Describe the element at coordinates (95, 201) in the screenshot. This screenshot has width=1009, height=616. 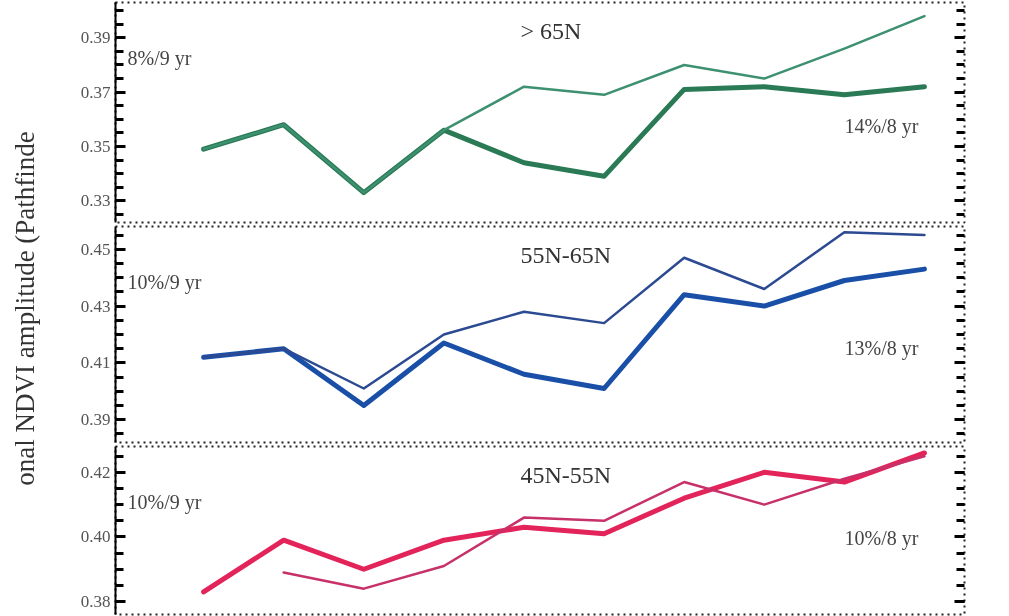
I see `y-tick-label: 0.33` at that location.